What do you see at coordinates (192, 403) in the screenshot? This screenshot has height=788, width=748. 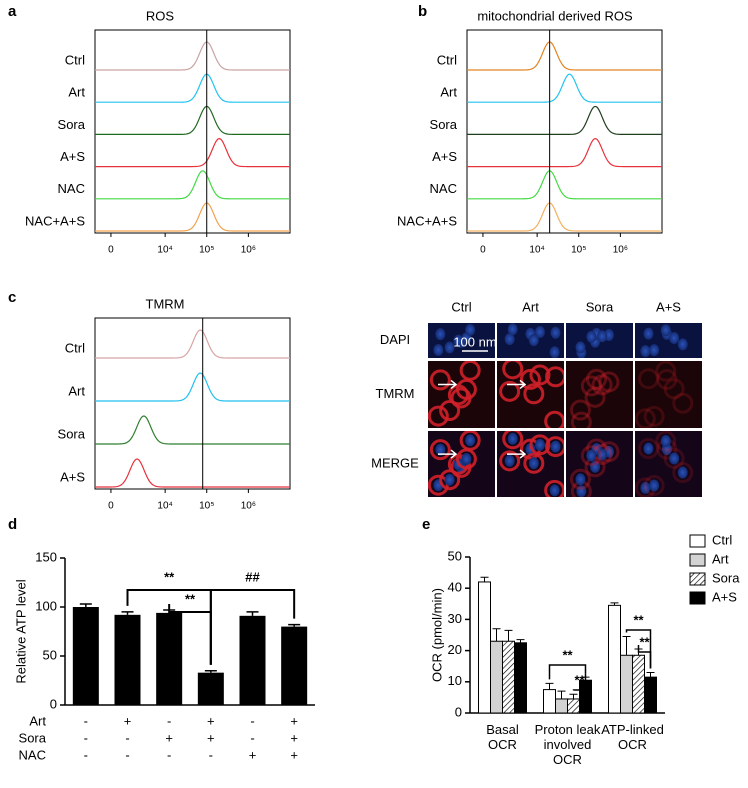 I see `plot-frame` at bounding box center [192, 403].